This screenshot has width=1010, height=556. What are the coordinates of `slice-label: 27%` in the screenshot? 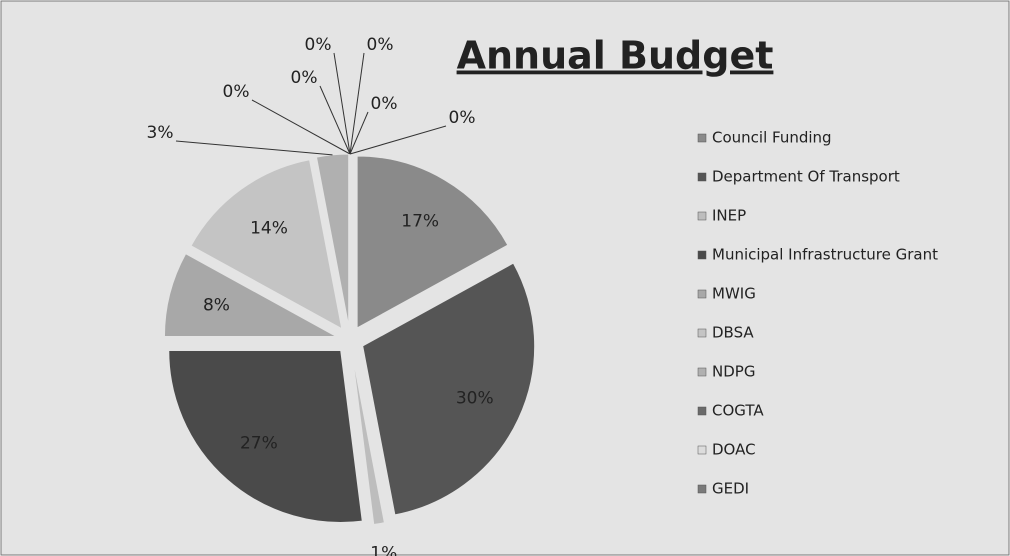 It's located at (259, 443).